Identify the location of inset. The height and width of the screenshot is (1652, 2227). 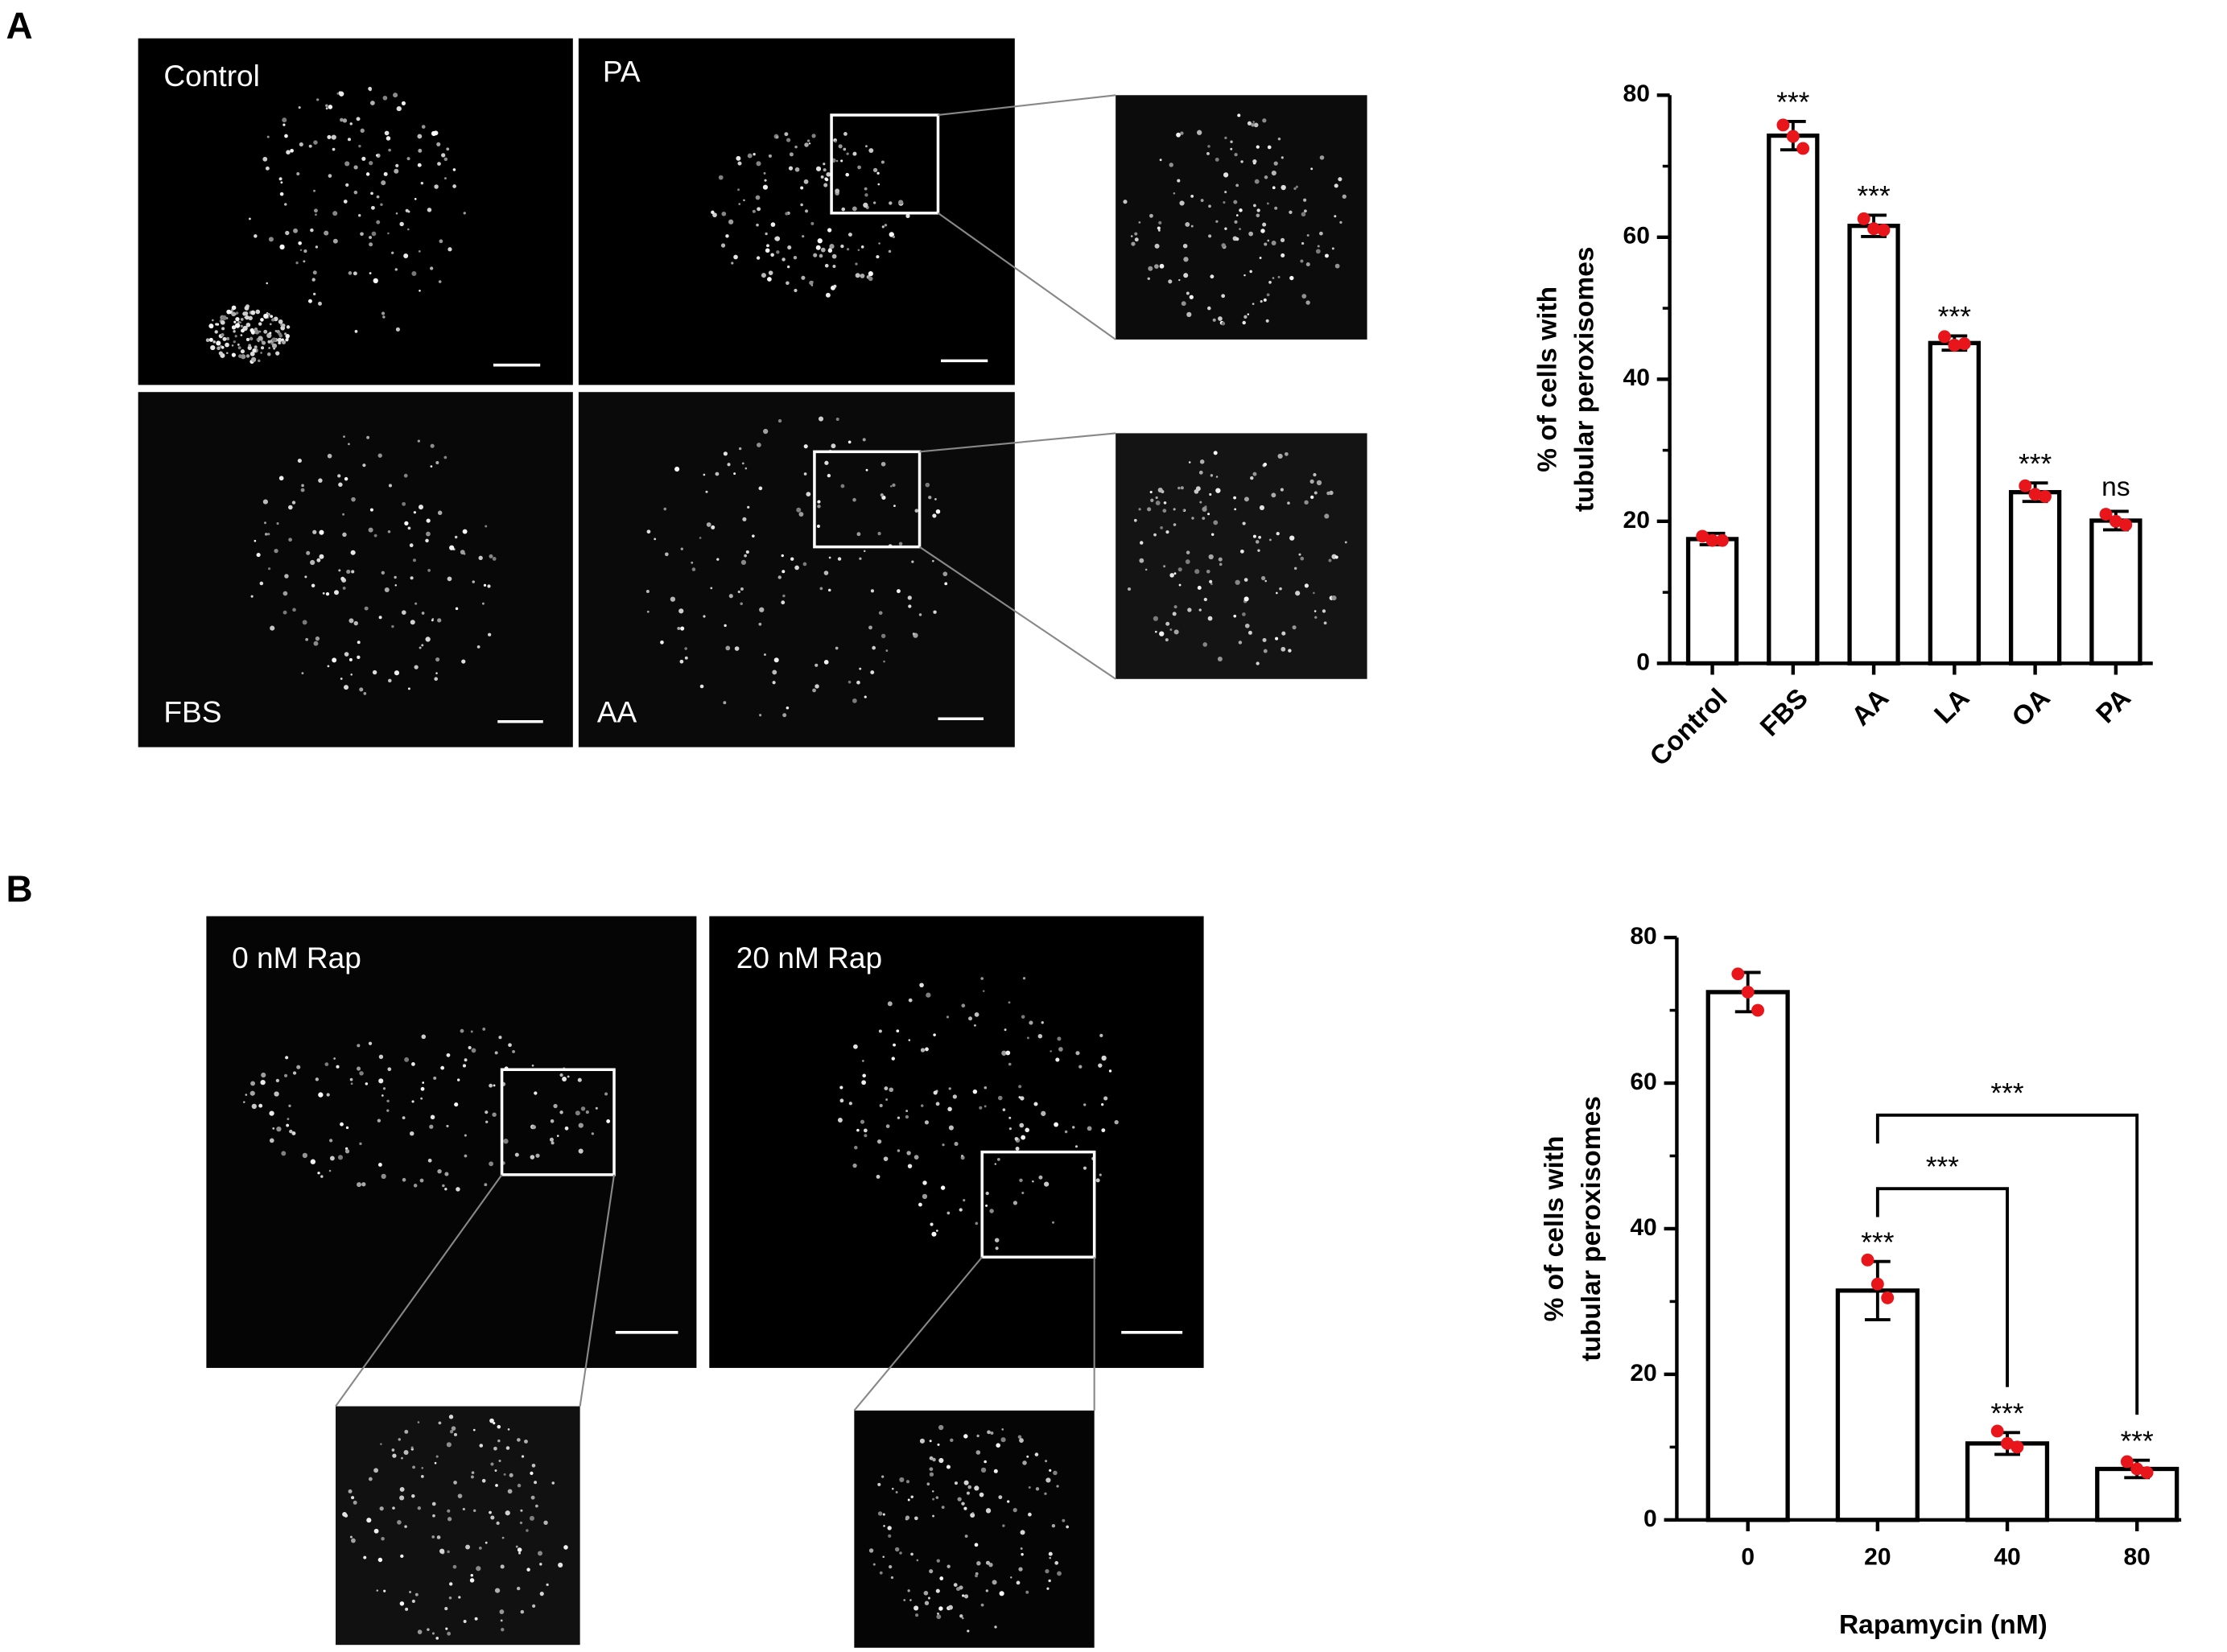
(1241, 217).